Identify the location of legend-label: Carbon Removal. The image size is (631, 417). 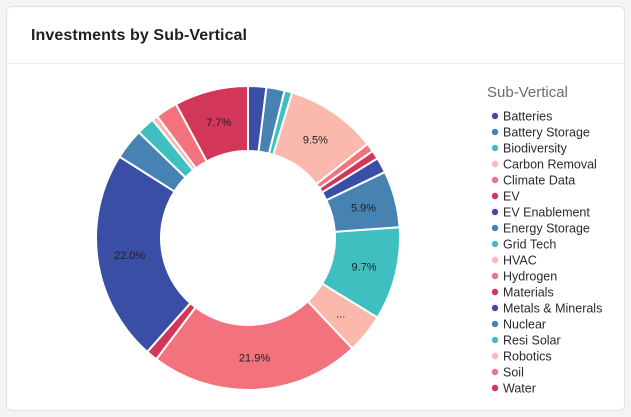
(550, 165).